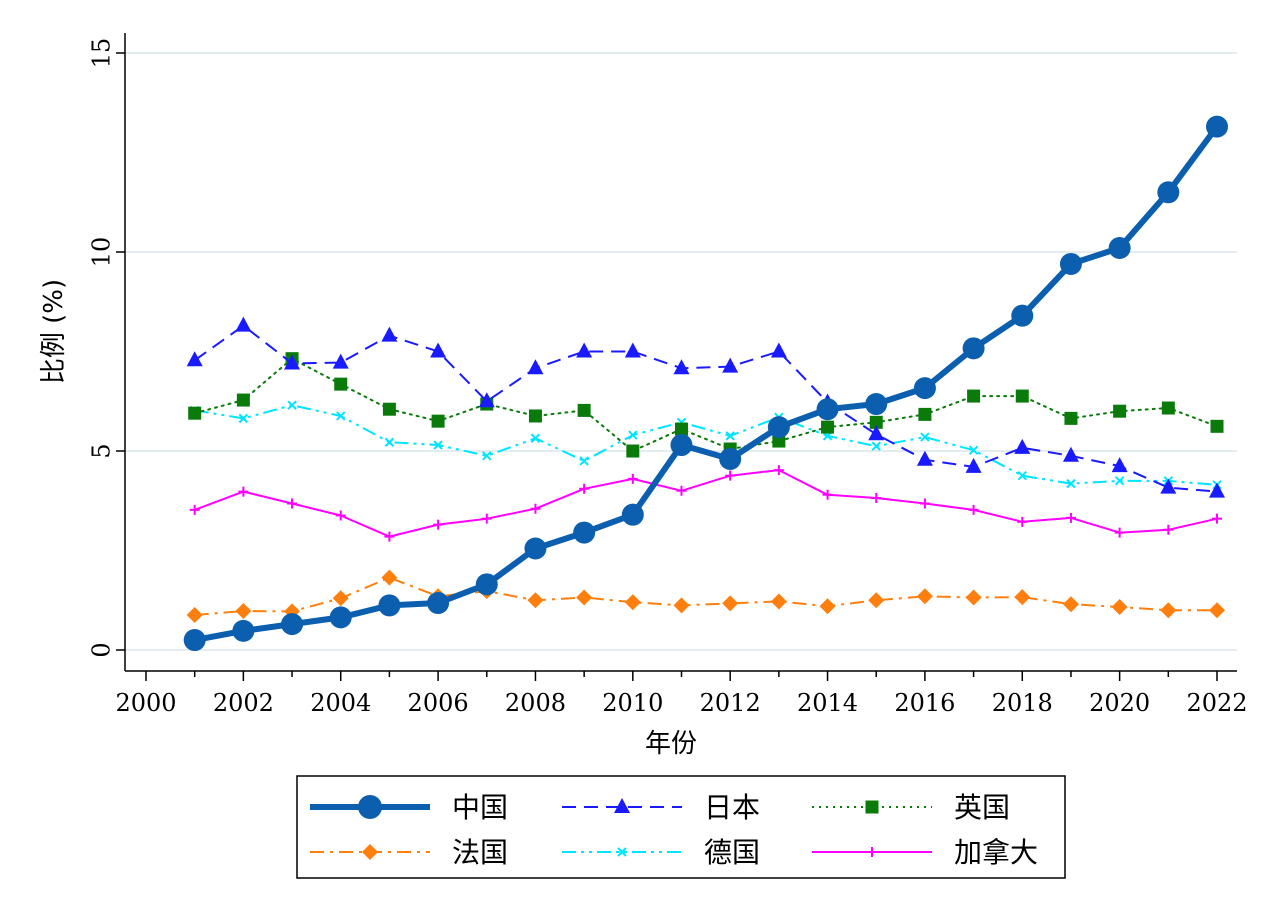  What do you see at coordinates (480, 807) in the screenshot?
I see `legend-label: 中国` at bounding box center [480, 807].